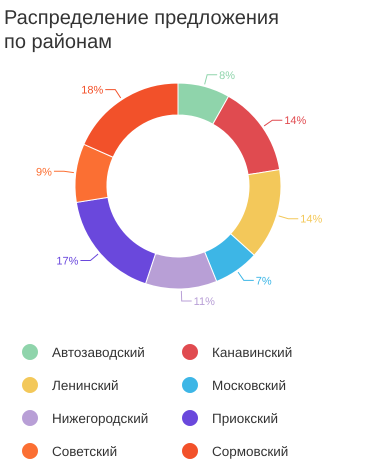 The image size is (366, 476). Describe the element at coordinates (100, 418) in the screenshot. I see `legend-label: Нижегородский` at that location.